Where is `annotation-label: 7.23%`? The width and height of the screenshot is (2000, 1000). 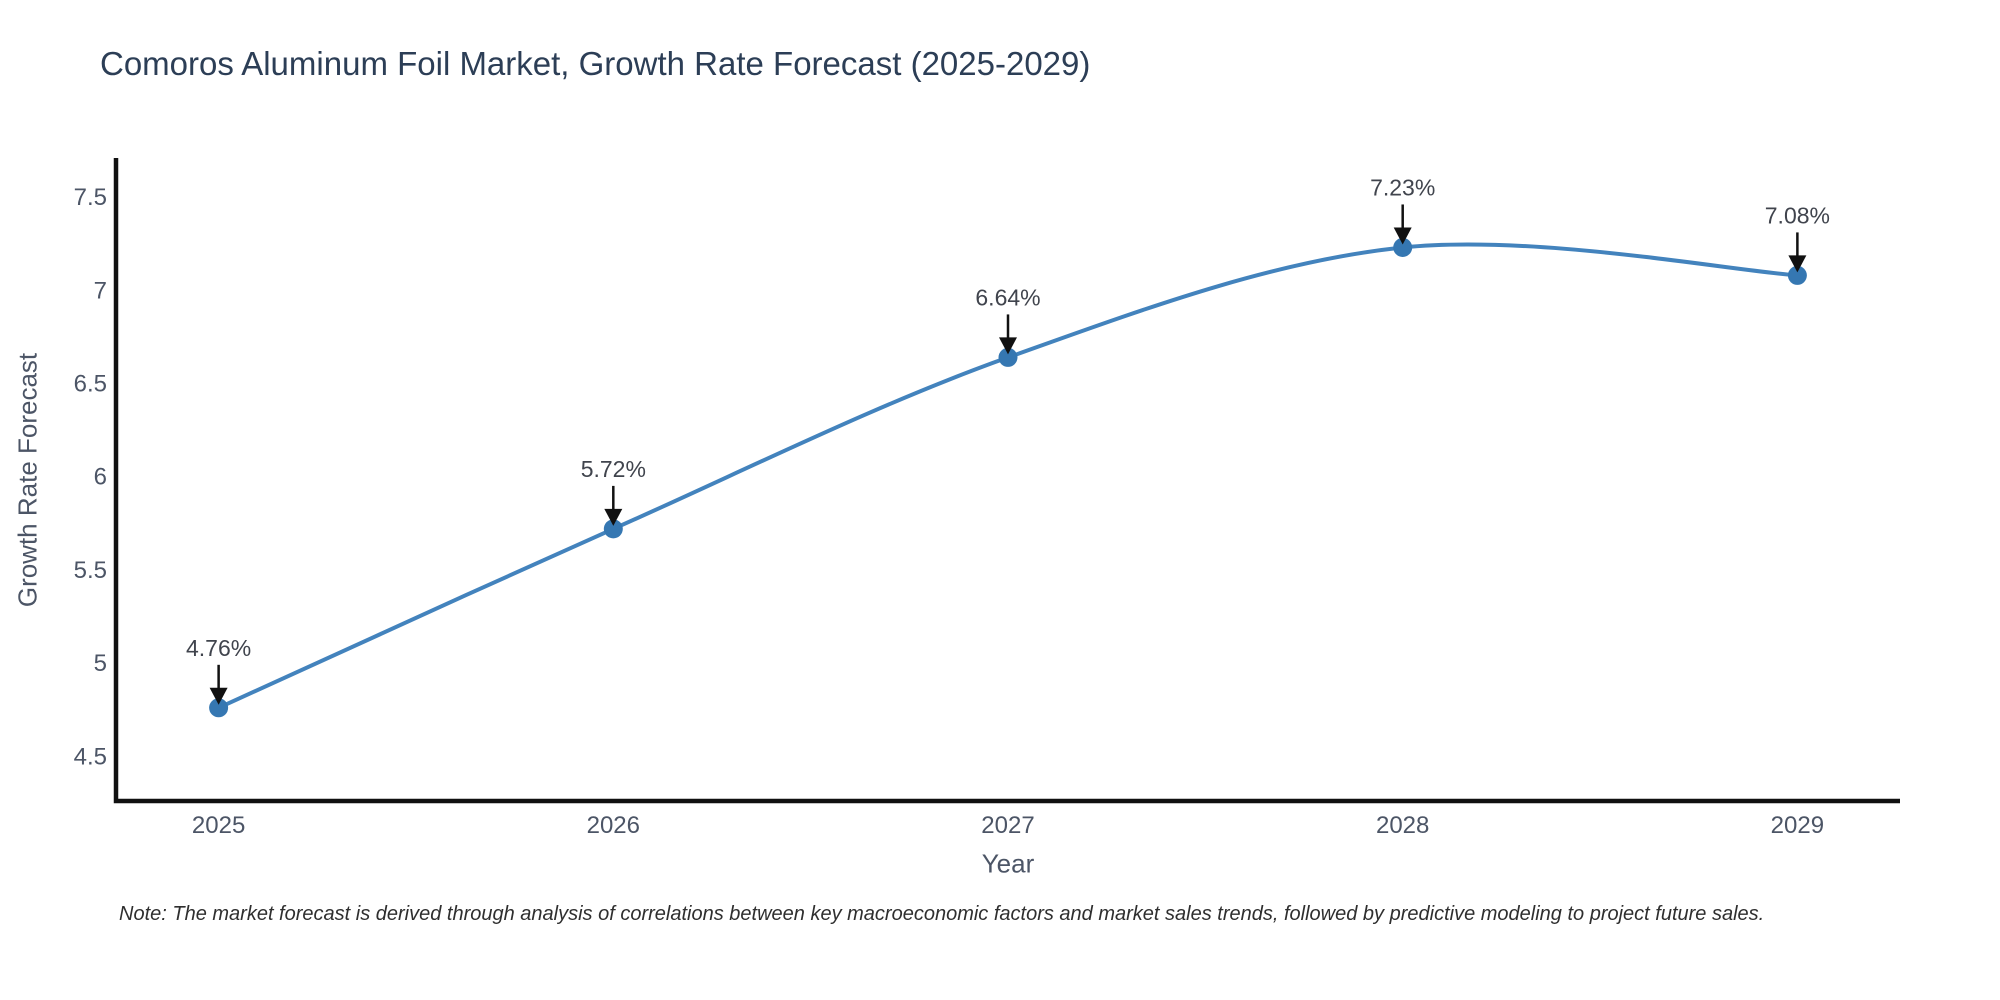 annotation-label: 7.23% is located at coordinates (1402, 187).